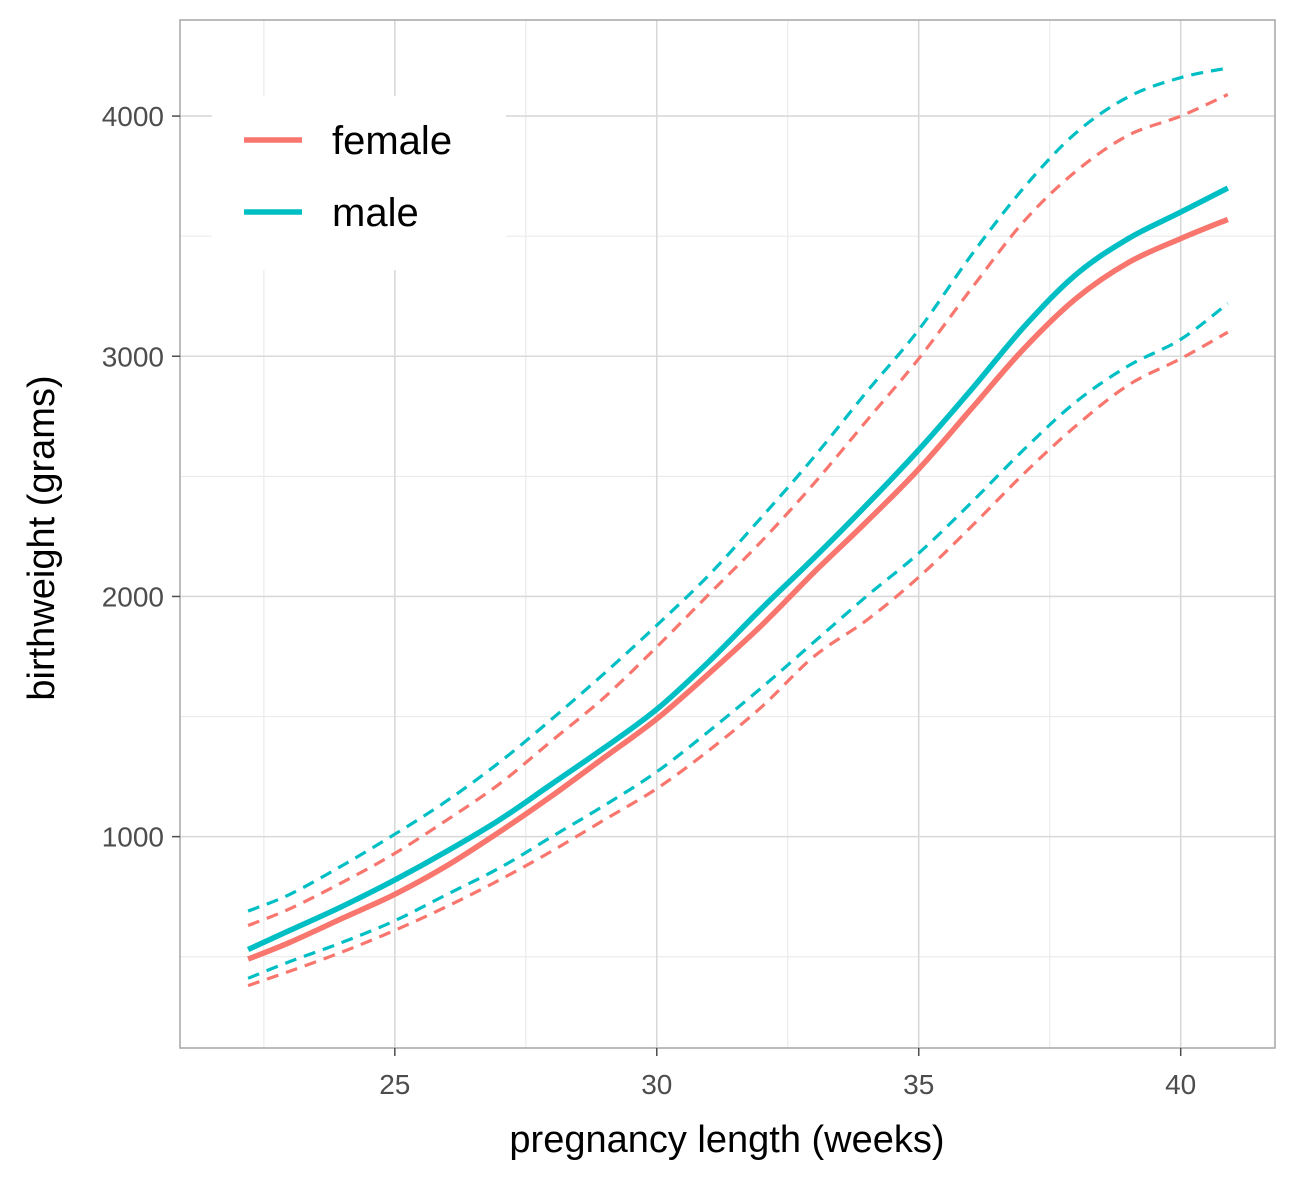  Describe the element at coordinates (918, 1084) in the screenshot. I see `x-tick-label: 35` at that location.